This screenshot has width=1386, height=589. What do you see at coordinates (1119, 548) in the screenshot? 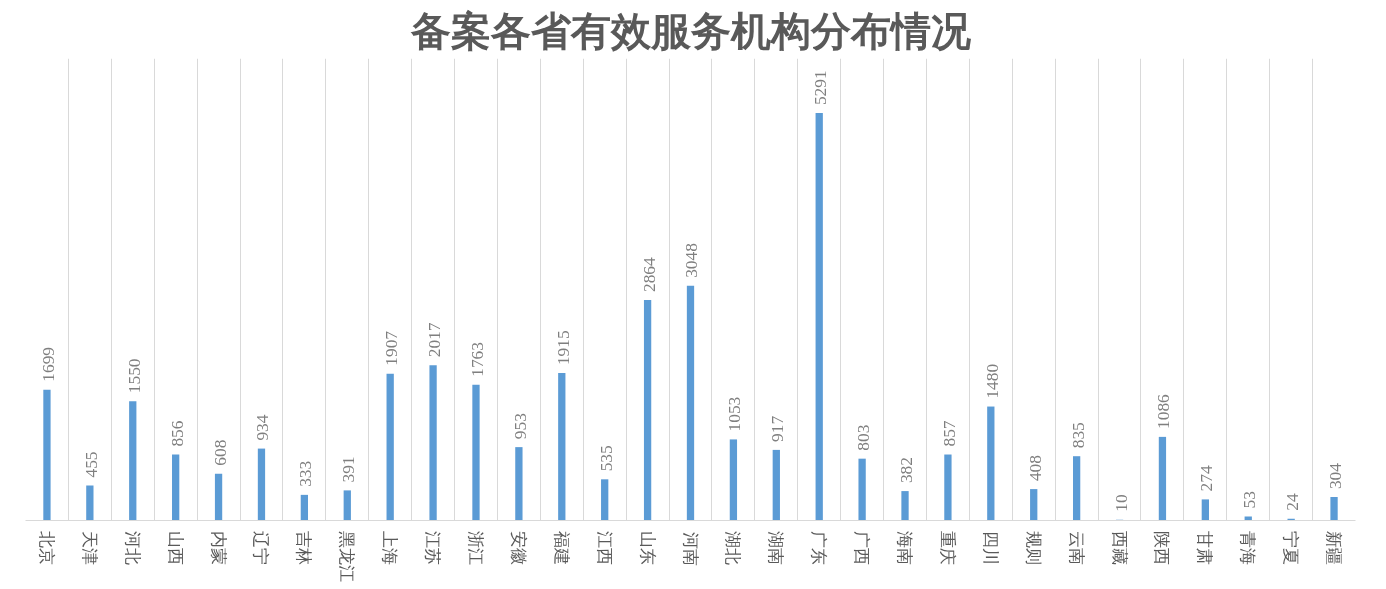
I see `x-tick-label: 西藏` at bounding box center [1119, 548].